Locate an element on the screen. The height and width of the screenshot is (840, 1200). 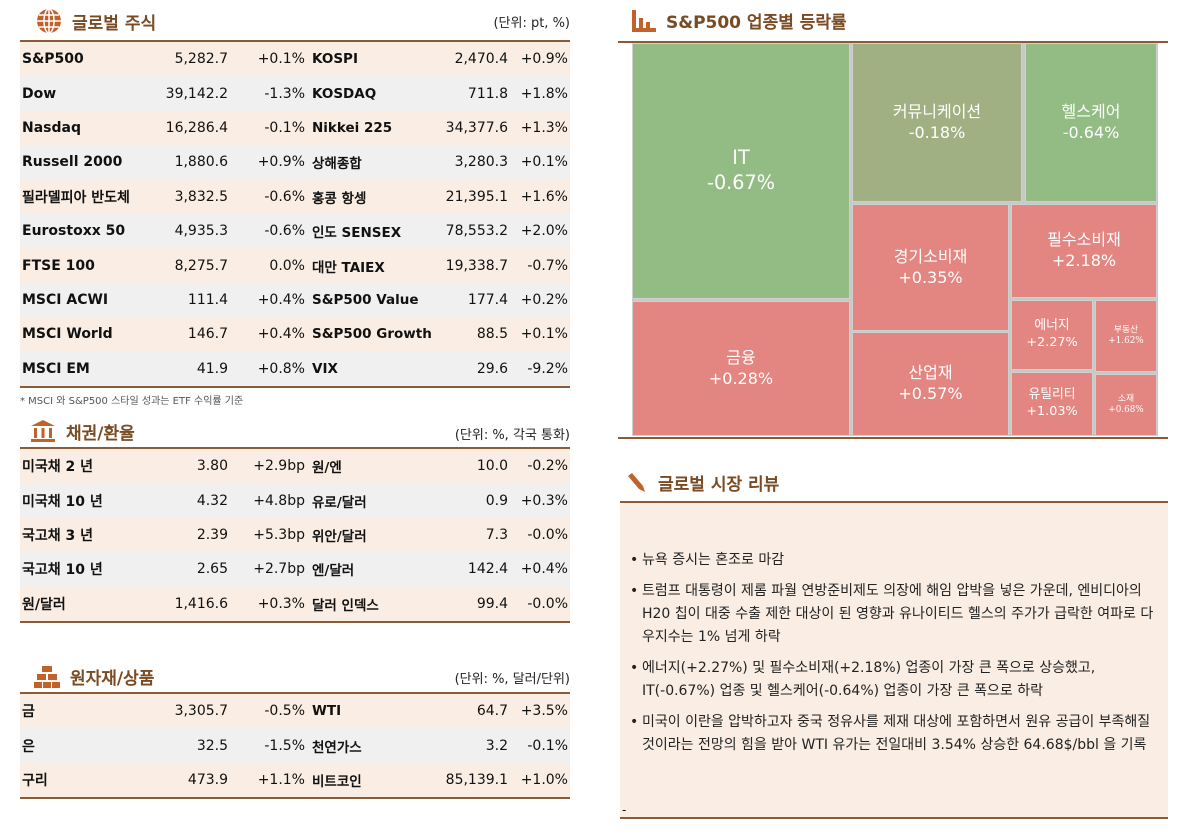
right-value: 3,280.3 is located at coordinates (481, 162).